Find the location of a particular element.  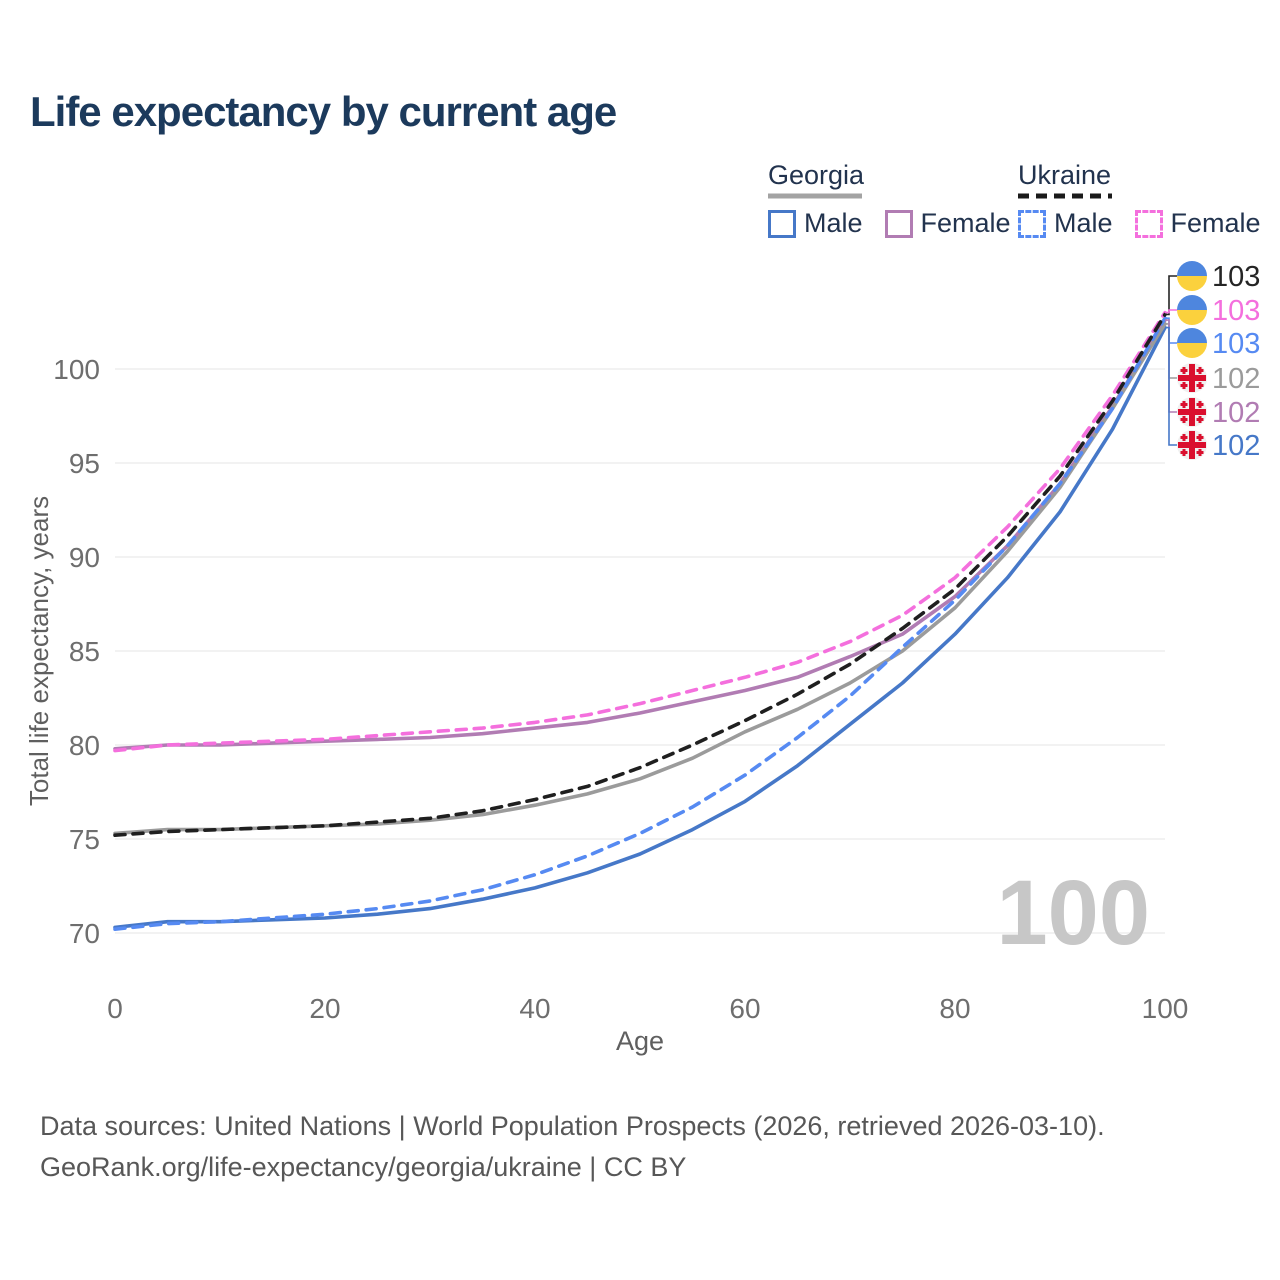

ukraine-female-swatch-icon is located at coordinates (1148, 223).